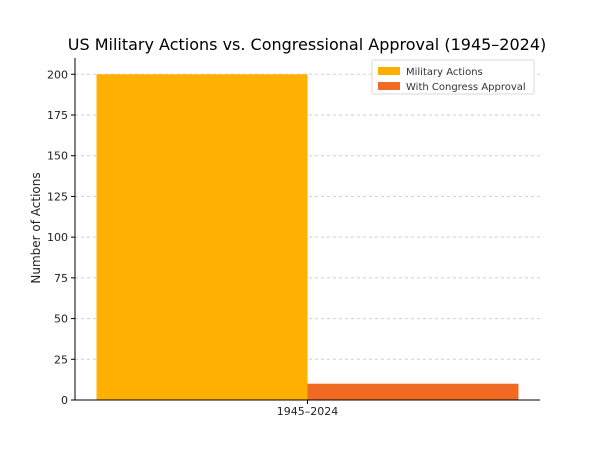  I want to click on y-tick-label: 200, so click(57, 74).